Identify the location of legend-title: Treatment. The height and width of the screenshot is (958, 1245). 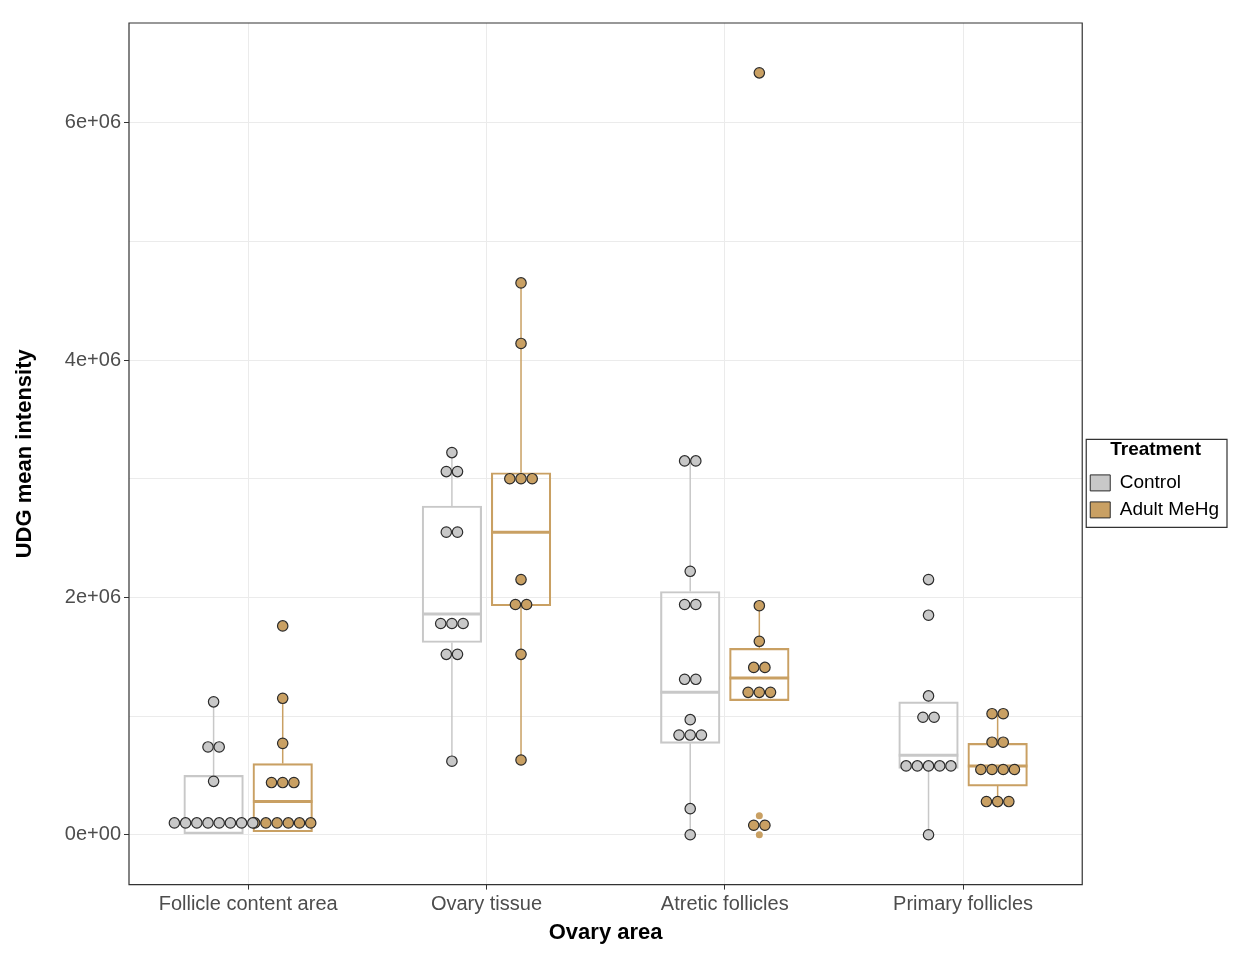
(1156, 449).